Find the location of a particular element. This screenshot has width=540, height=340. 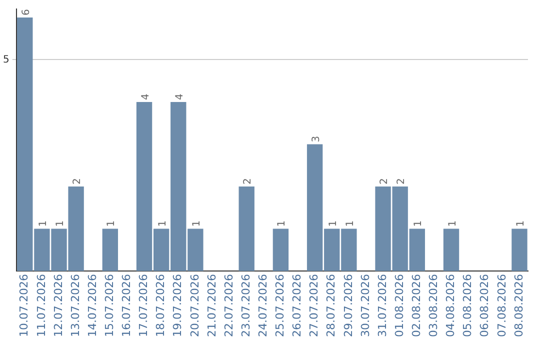

x-tick-label: 10.07.2026 is located at coordinates (24, 306).